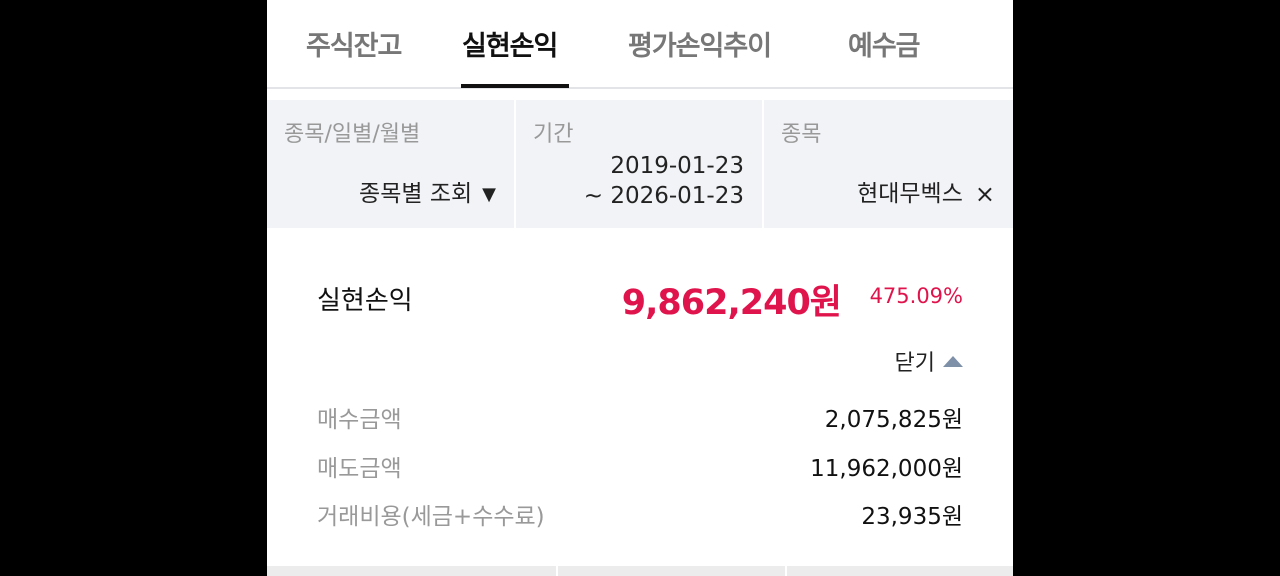  Describe the element at coordinates (640, 515) in the screenshot. I see `detail-row: 거래비용(세금+수수료) 23,935원` at that location.